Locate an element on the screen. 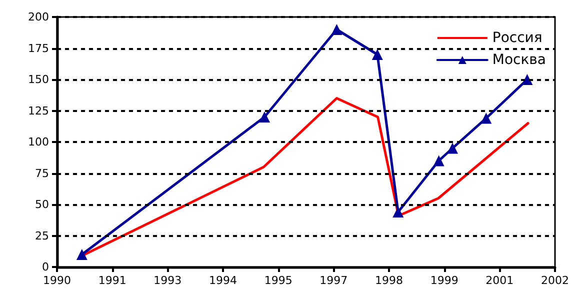  y-tick-label: 25 is located at coordinates (42, 235).